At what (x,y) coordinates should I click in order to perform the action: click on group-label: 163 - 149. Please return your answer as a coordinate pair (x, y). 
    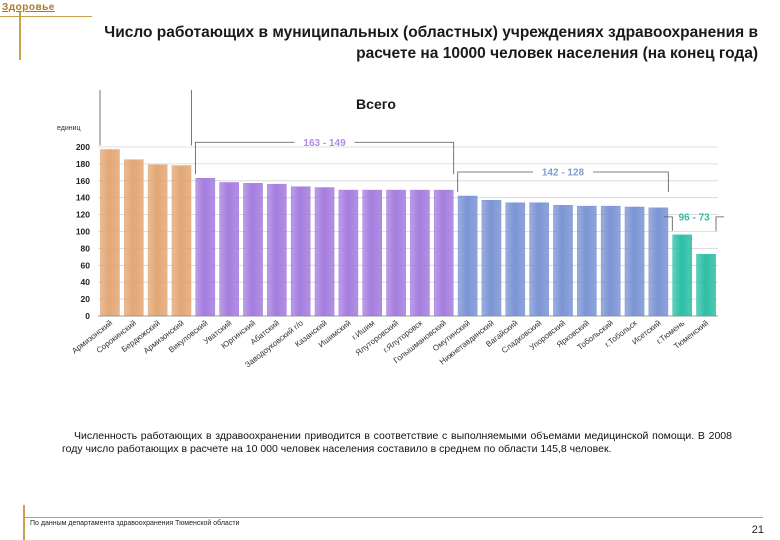
    Looking at the image, I should click on (324, 143).